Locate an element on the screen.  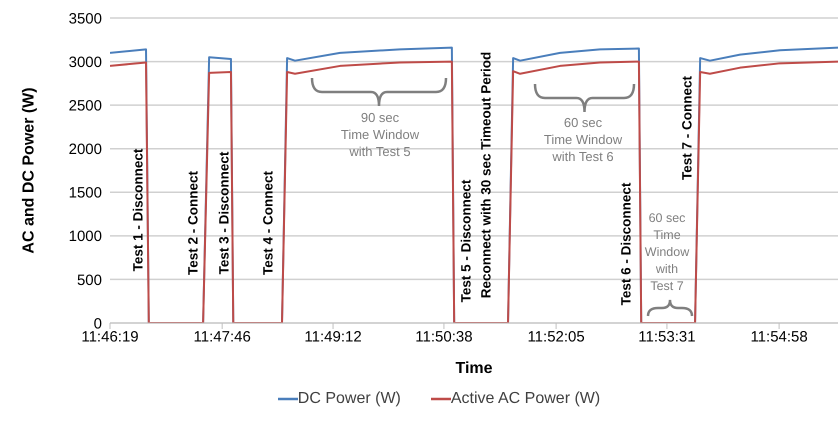
annotation: Test 2 - Connect is located at coordinates (193, 223).